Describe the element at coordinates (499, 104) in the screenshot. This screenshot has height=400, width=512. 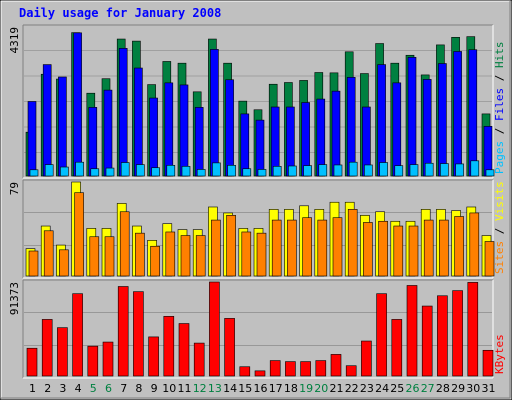
I see `legend-files: Files` at that location.